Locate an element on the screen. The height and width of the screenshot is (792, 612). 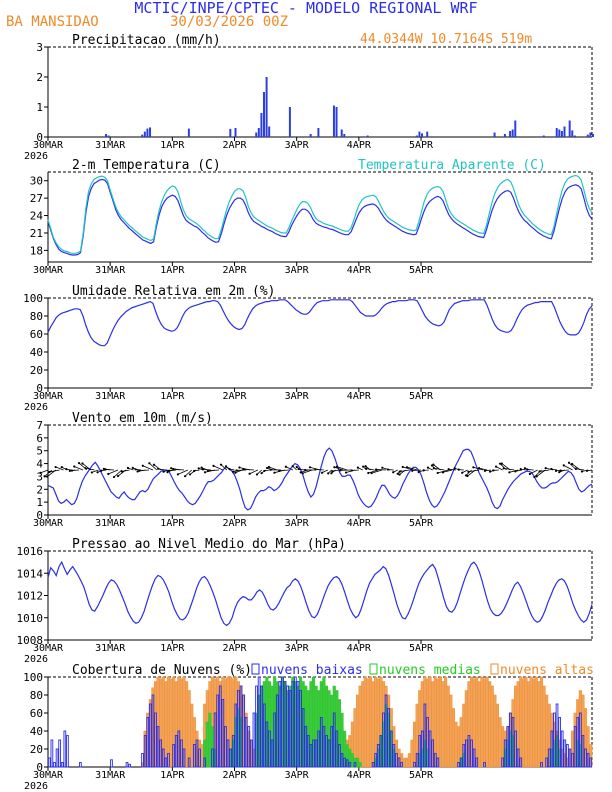
panel-title: Umidade Relativa em 2m (%) is located at coordinates (174, 291).